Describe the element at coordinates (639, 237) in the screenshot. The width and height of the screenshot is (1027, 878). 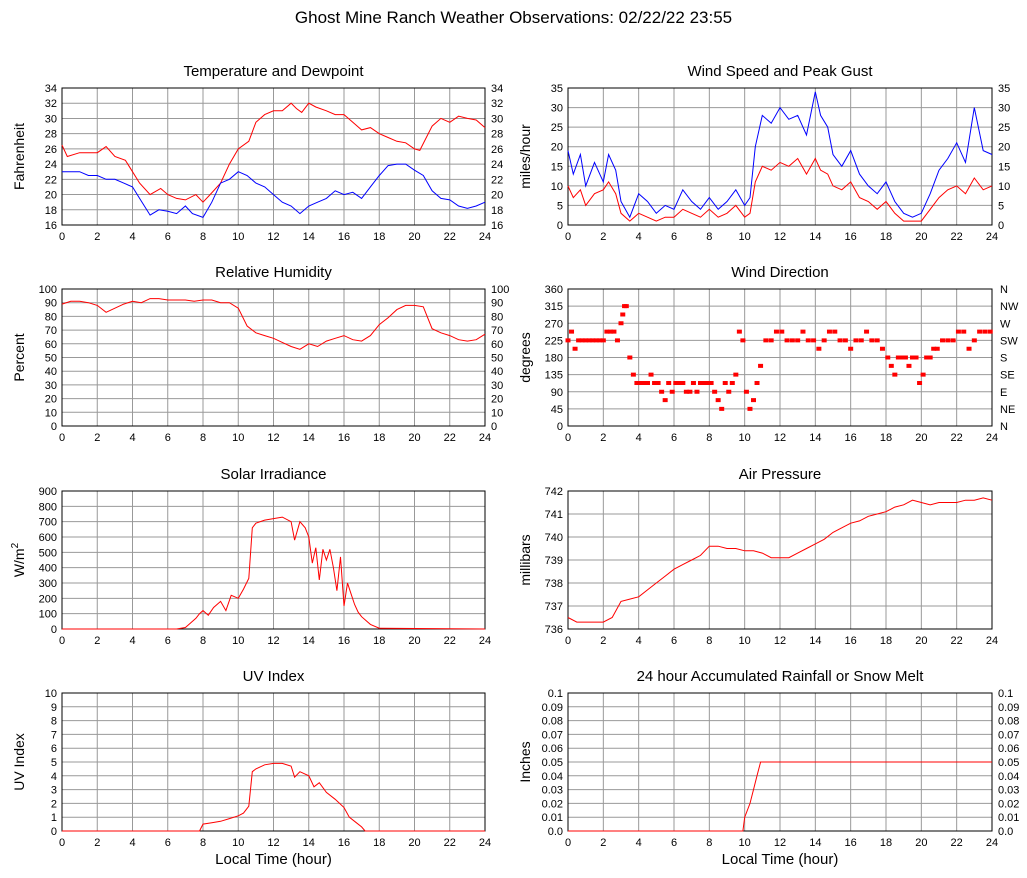
I see `wind-xtick-label: 4` at that location.